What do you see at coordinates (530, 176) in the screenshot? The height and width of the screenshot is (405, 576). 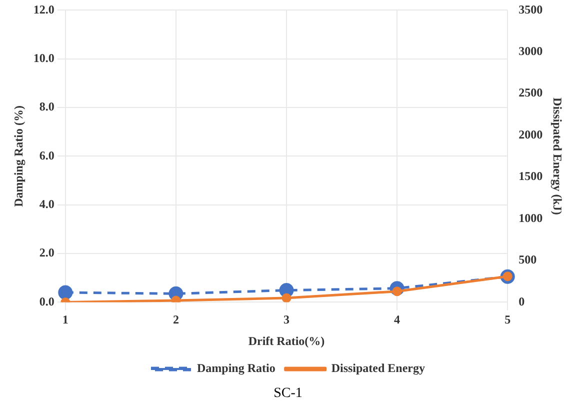 I see `y2-tick-label: 1500` at bounding box center [530, 176].